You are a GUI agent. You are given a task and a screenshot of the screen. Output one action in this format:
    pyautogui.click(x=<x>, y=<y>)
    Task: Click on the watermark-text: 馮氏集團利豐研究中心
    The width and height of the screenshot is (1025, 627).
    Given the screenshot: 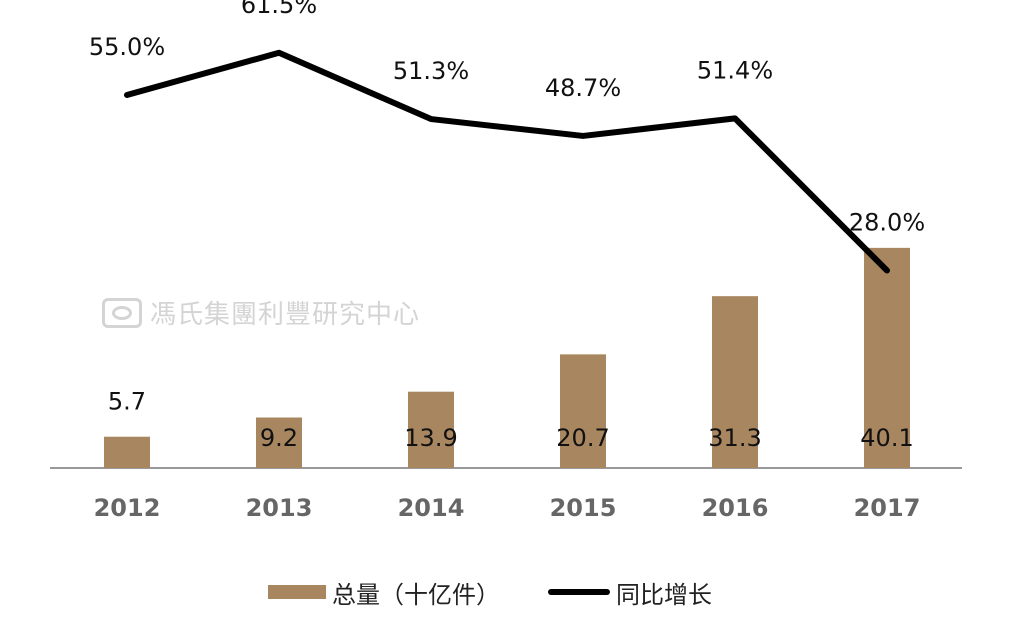 What is the action you would take?
    pyautogui.click(x=285, y=315)
    